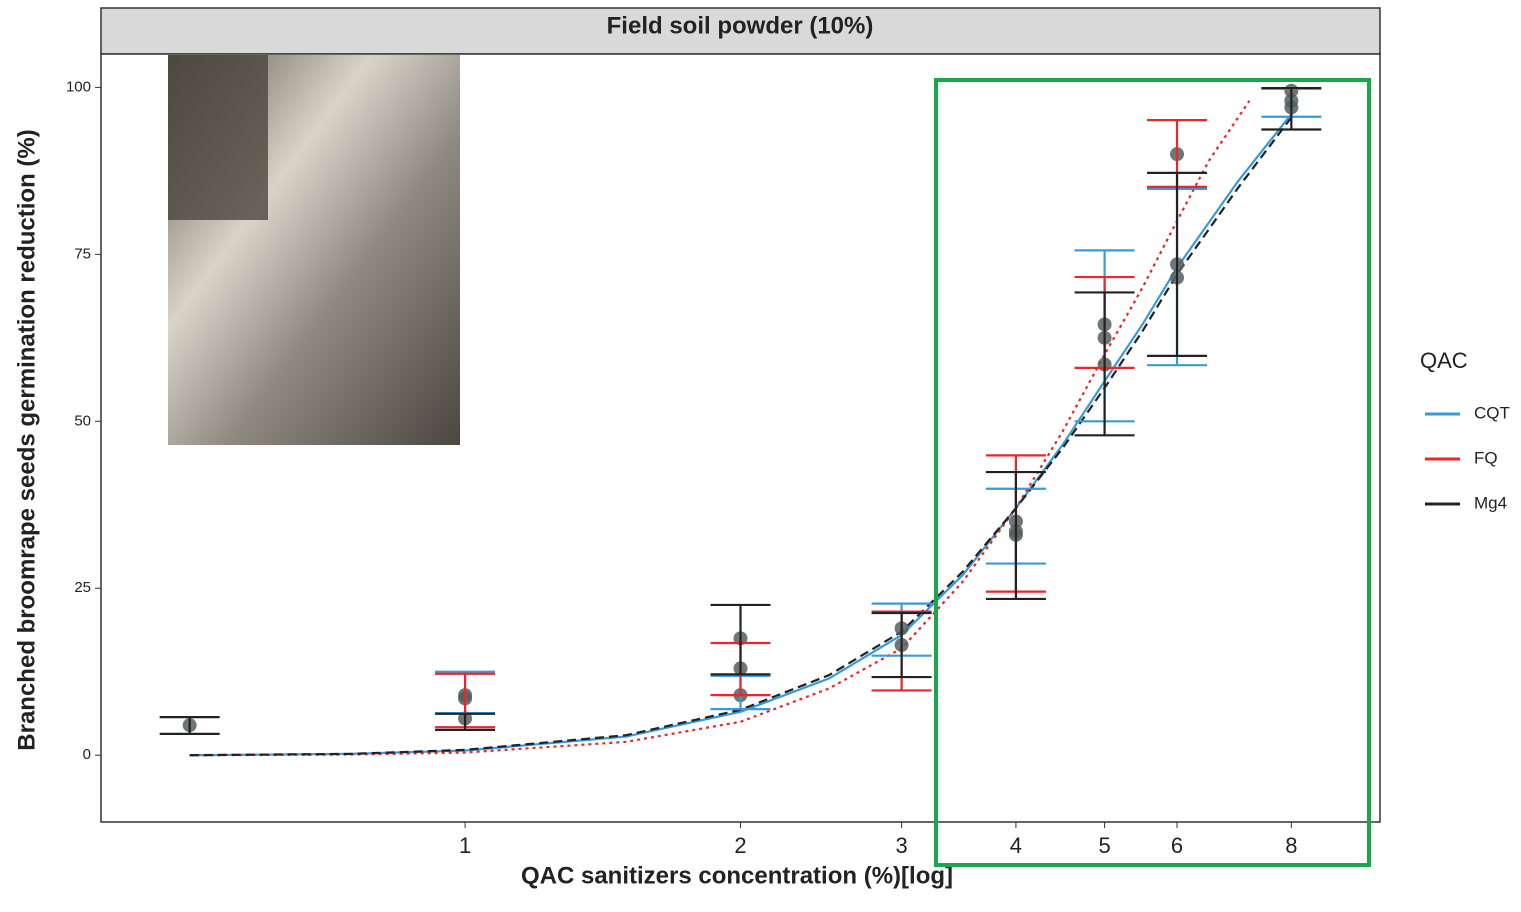 The width and height of the screenshot is (1521, 912). I want to click on legend-label: FQ, so click(1486, 457).